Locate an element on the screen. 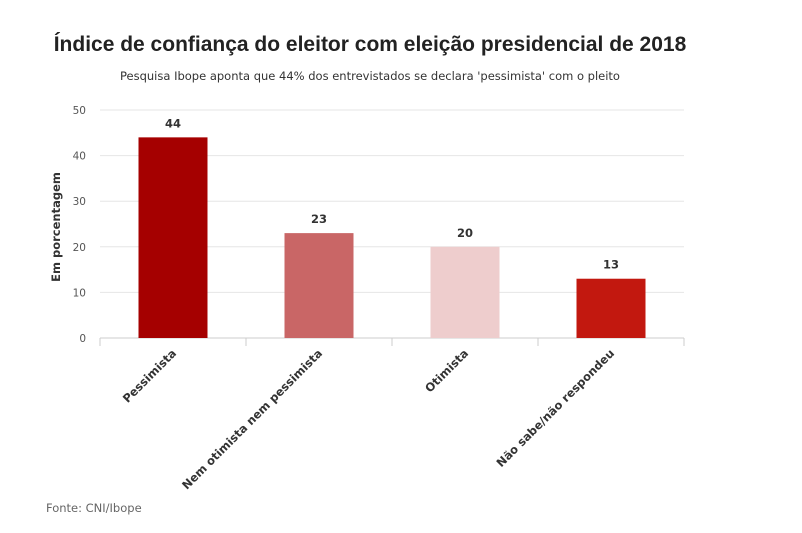 The image size is (802, 533). data-label: 44 is located at coordinates (173, 123).